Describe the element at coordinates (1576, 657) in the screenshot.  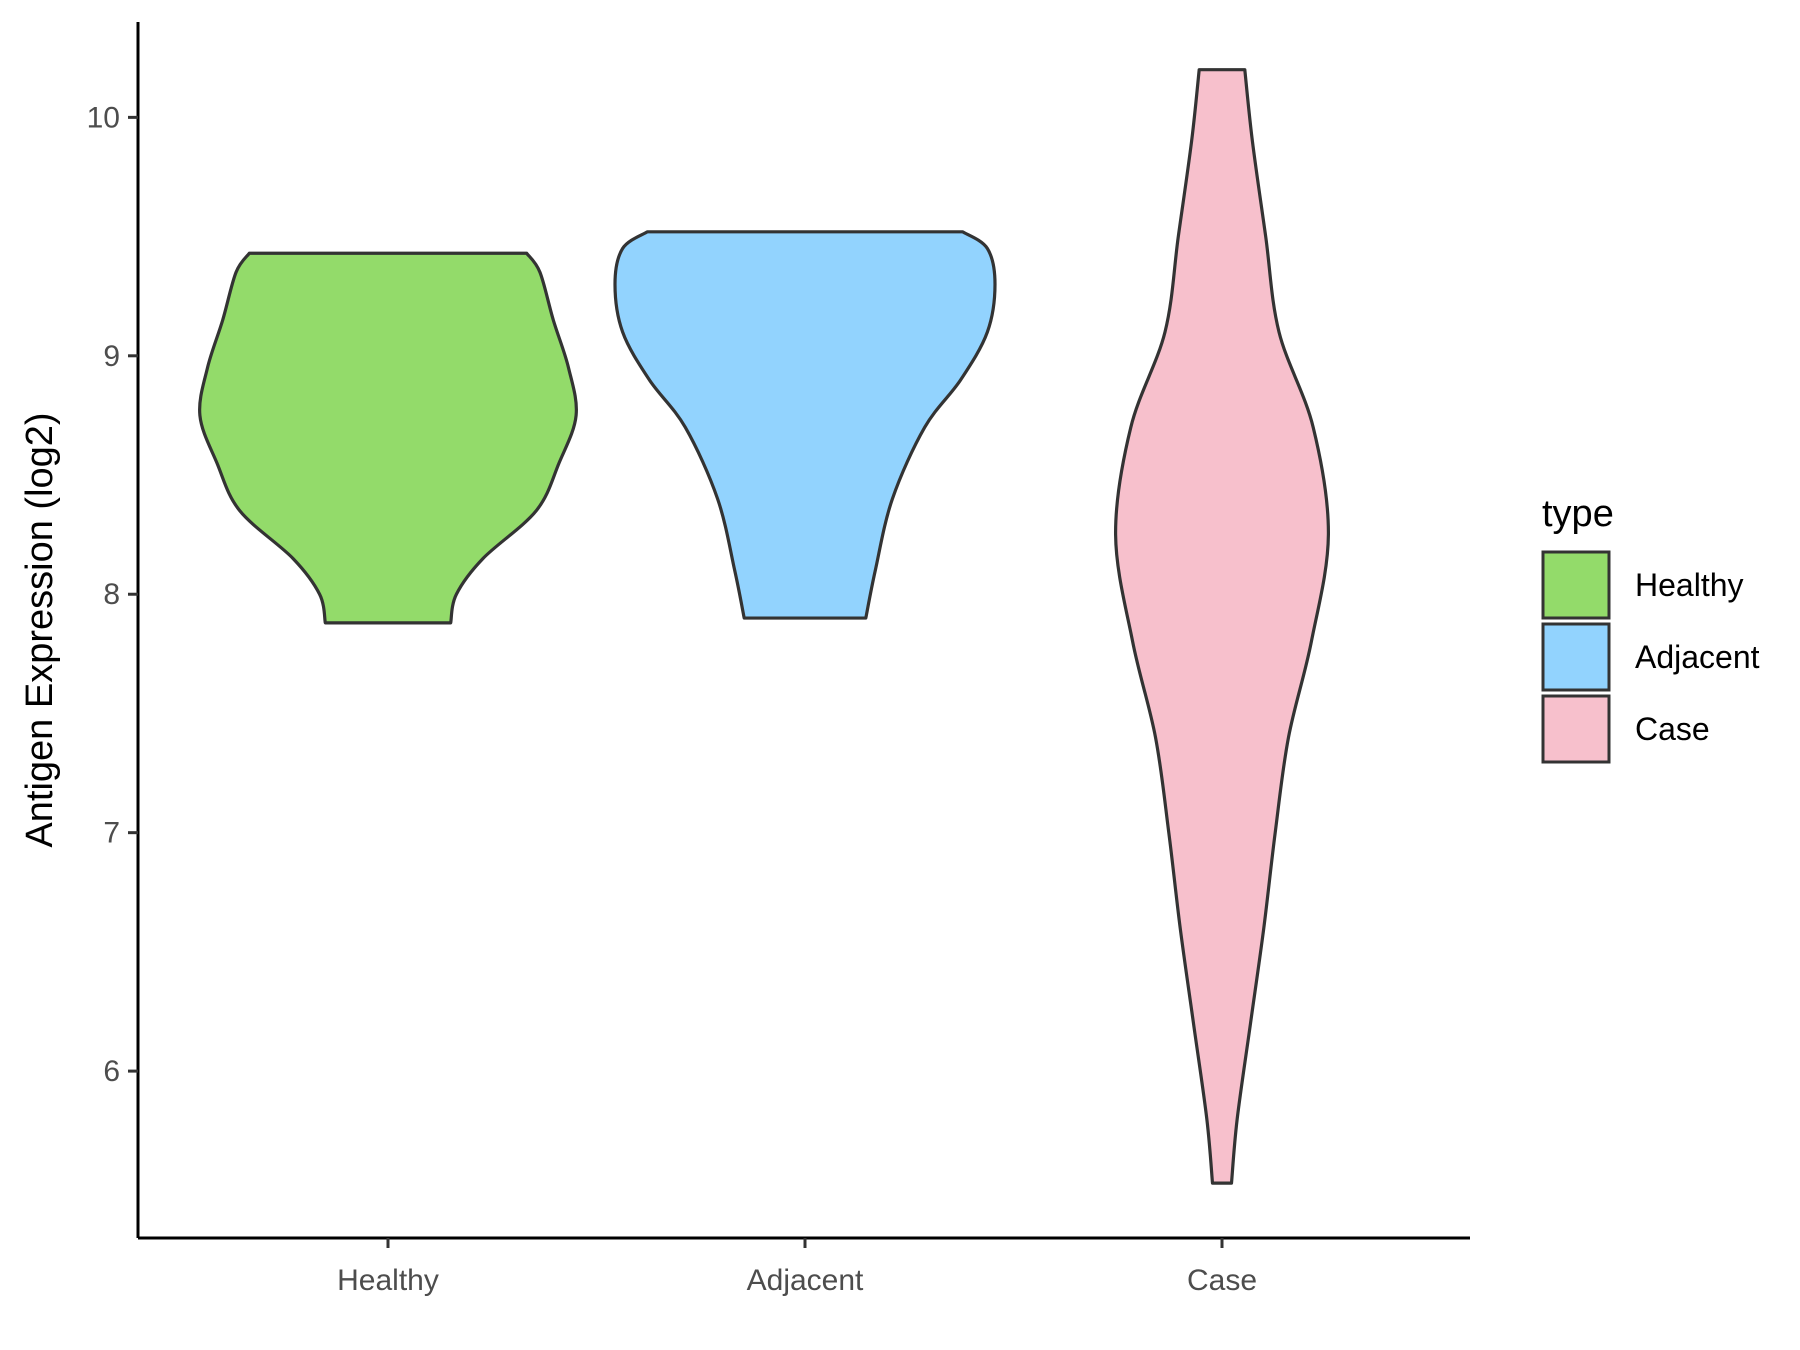
I see `legend-key-adjacent` at that location.